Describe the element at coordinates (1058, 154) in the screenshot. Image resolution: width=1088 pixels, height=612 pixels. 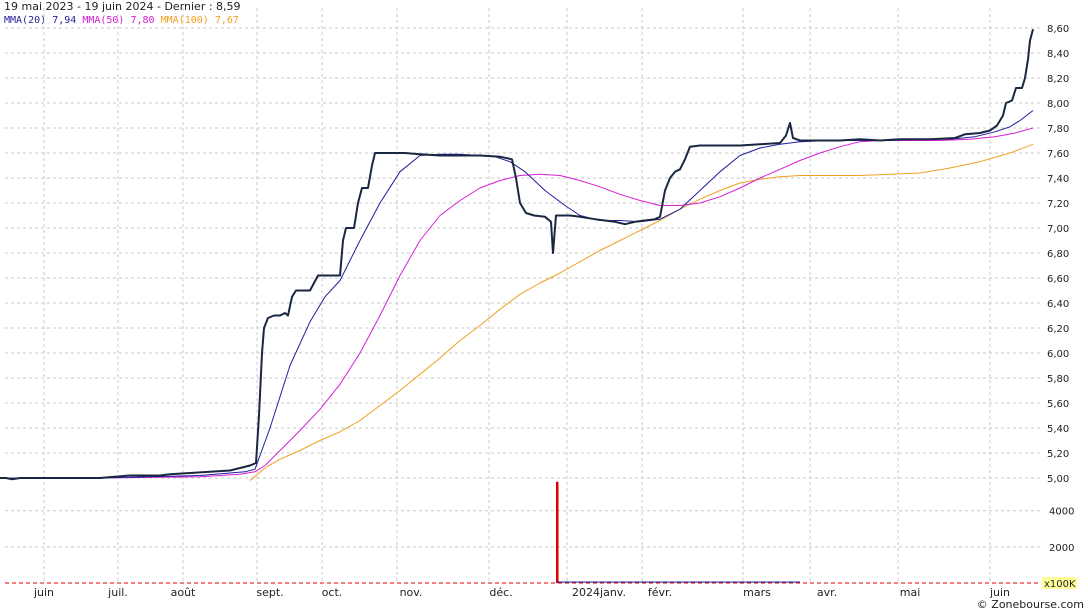
I see `y-tick-label: 7,60` at that location.